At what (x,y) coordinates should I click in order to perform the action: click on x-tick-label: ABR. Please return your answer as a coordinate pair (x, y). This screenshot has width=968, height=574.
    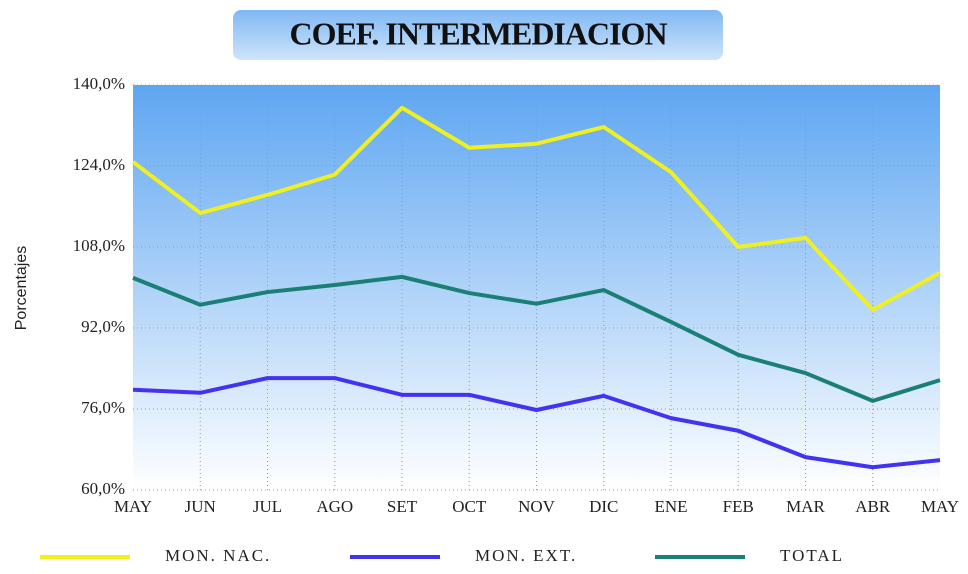
    Looking at the image, I should click on (873, 506).